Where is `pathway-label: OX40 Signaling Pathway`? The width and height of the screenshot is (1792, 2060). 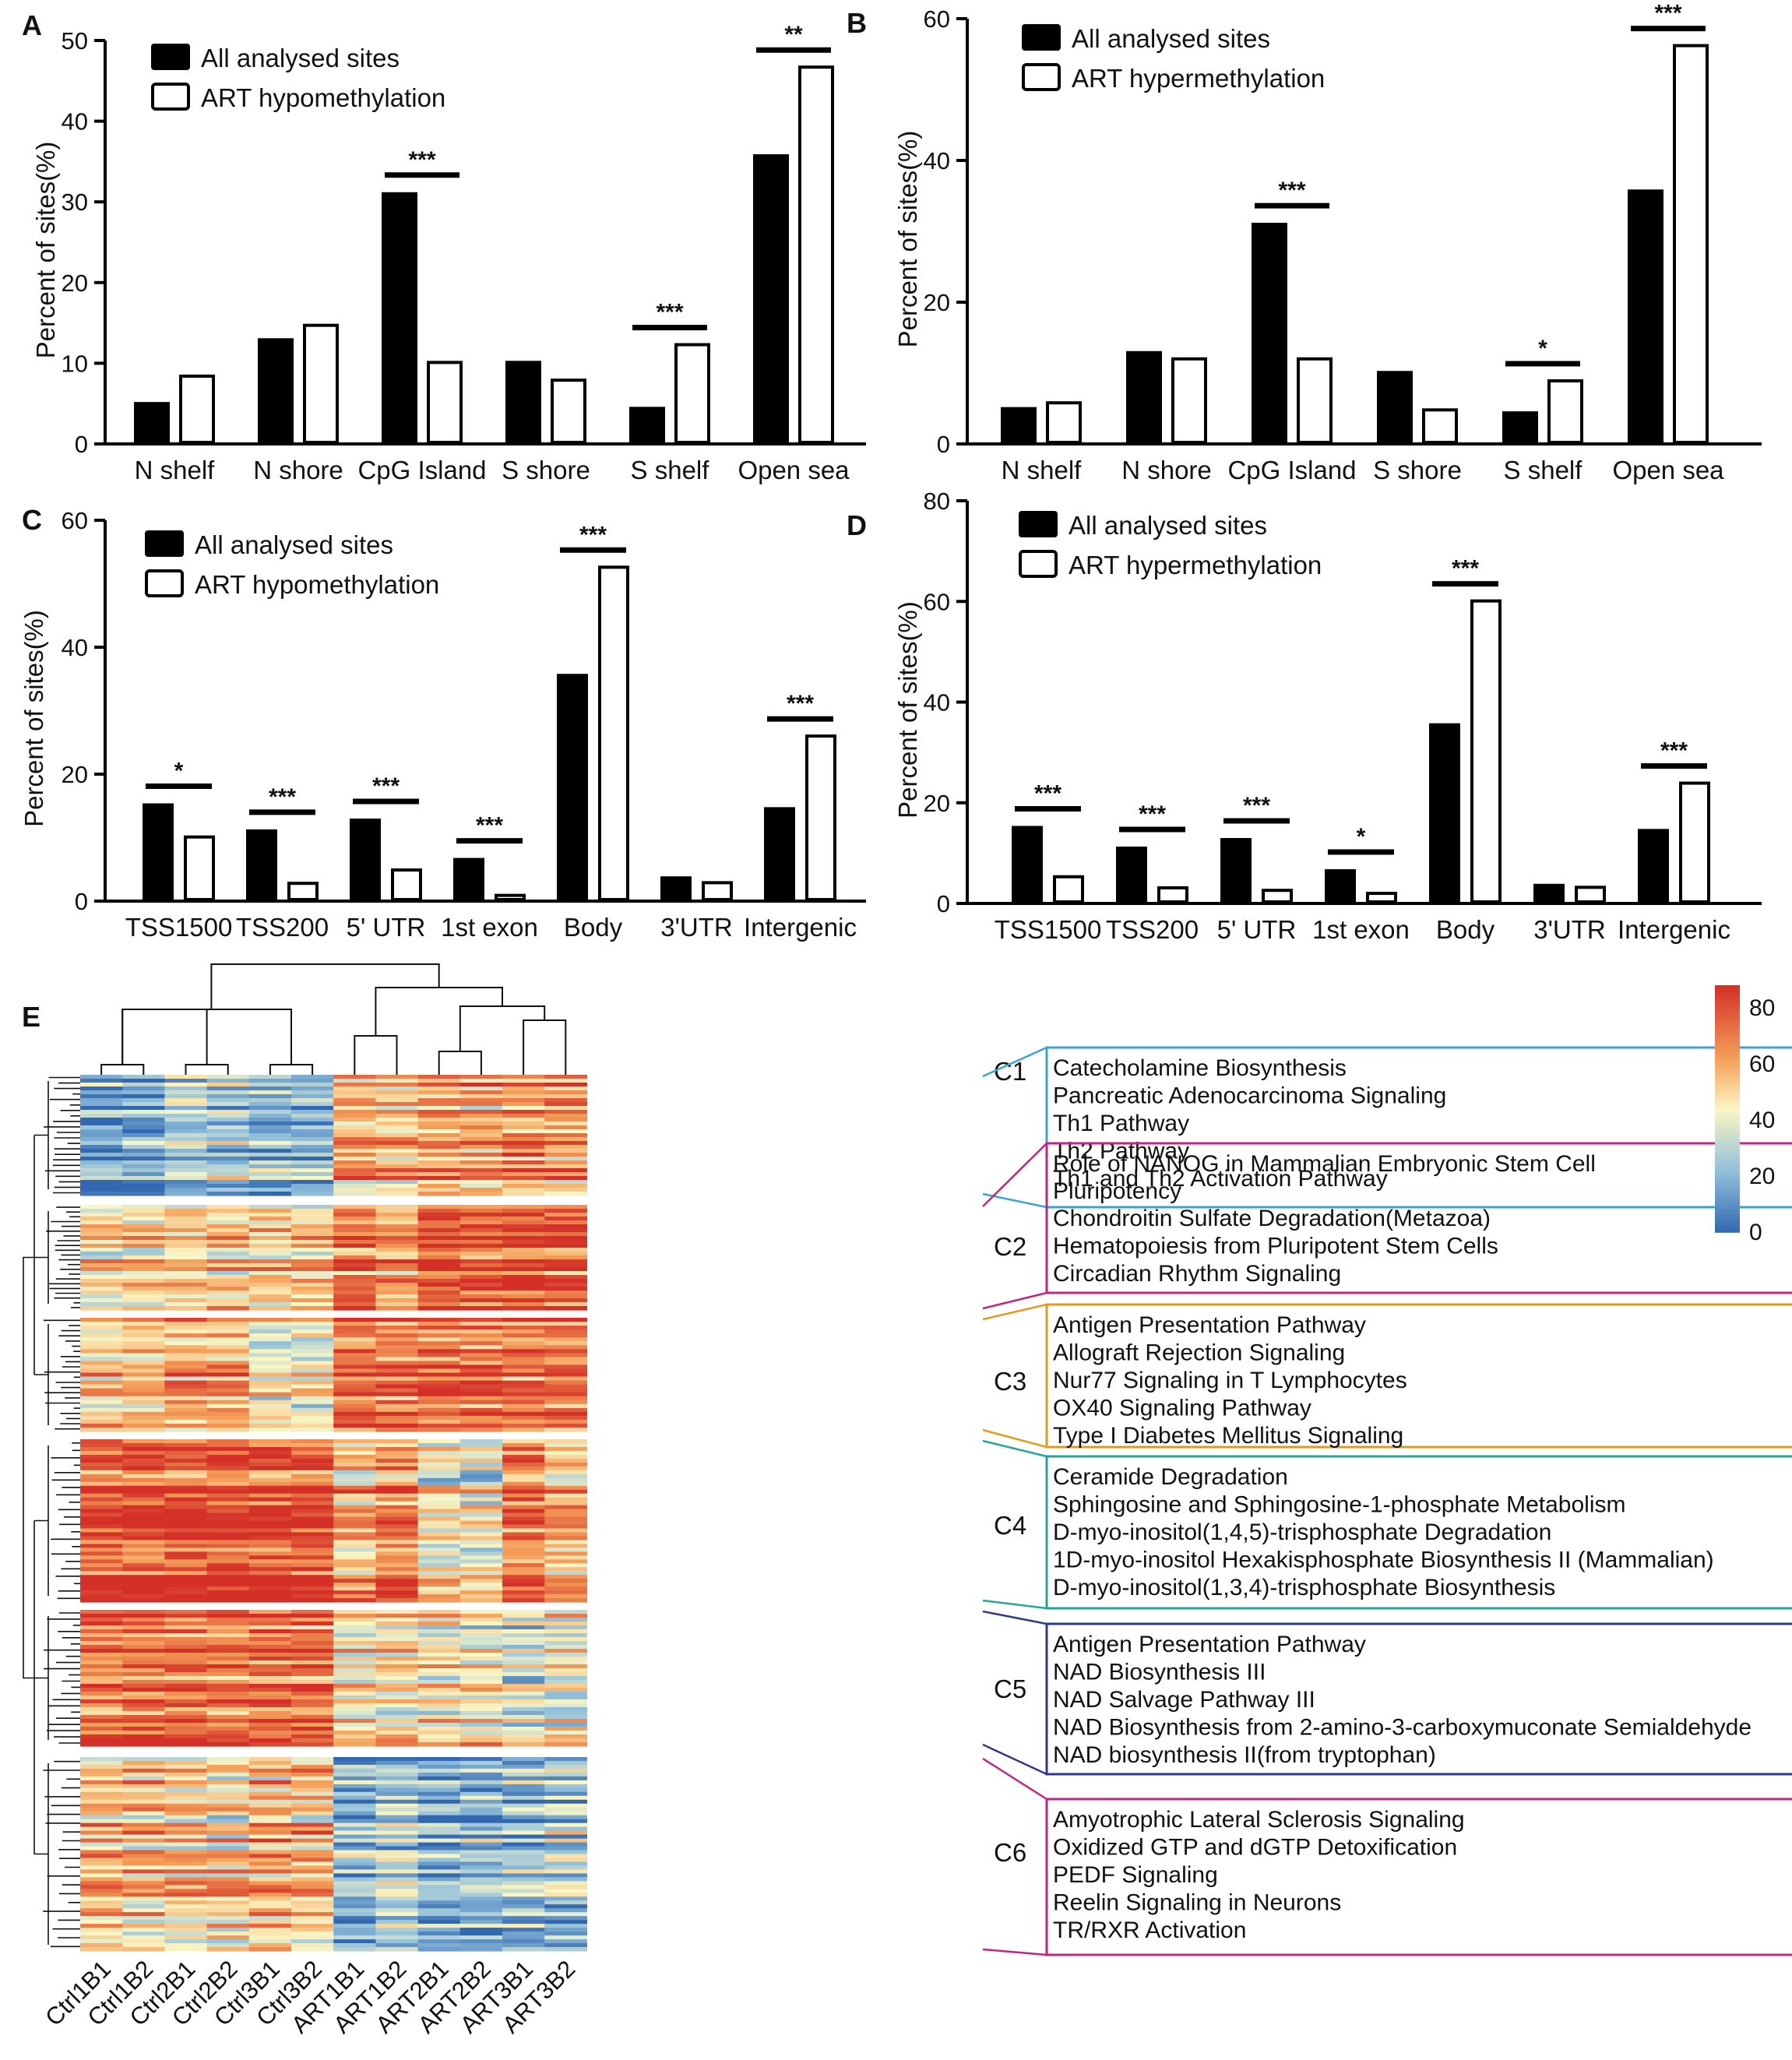 pathway-label: OX40 Signaling Pathway is located at coordinates (1182, 1408).